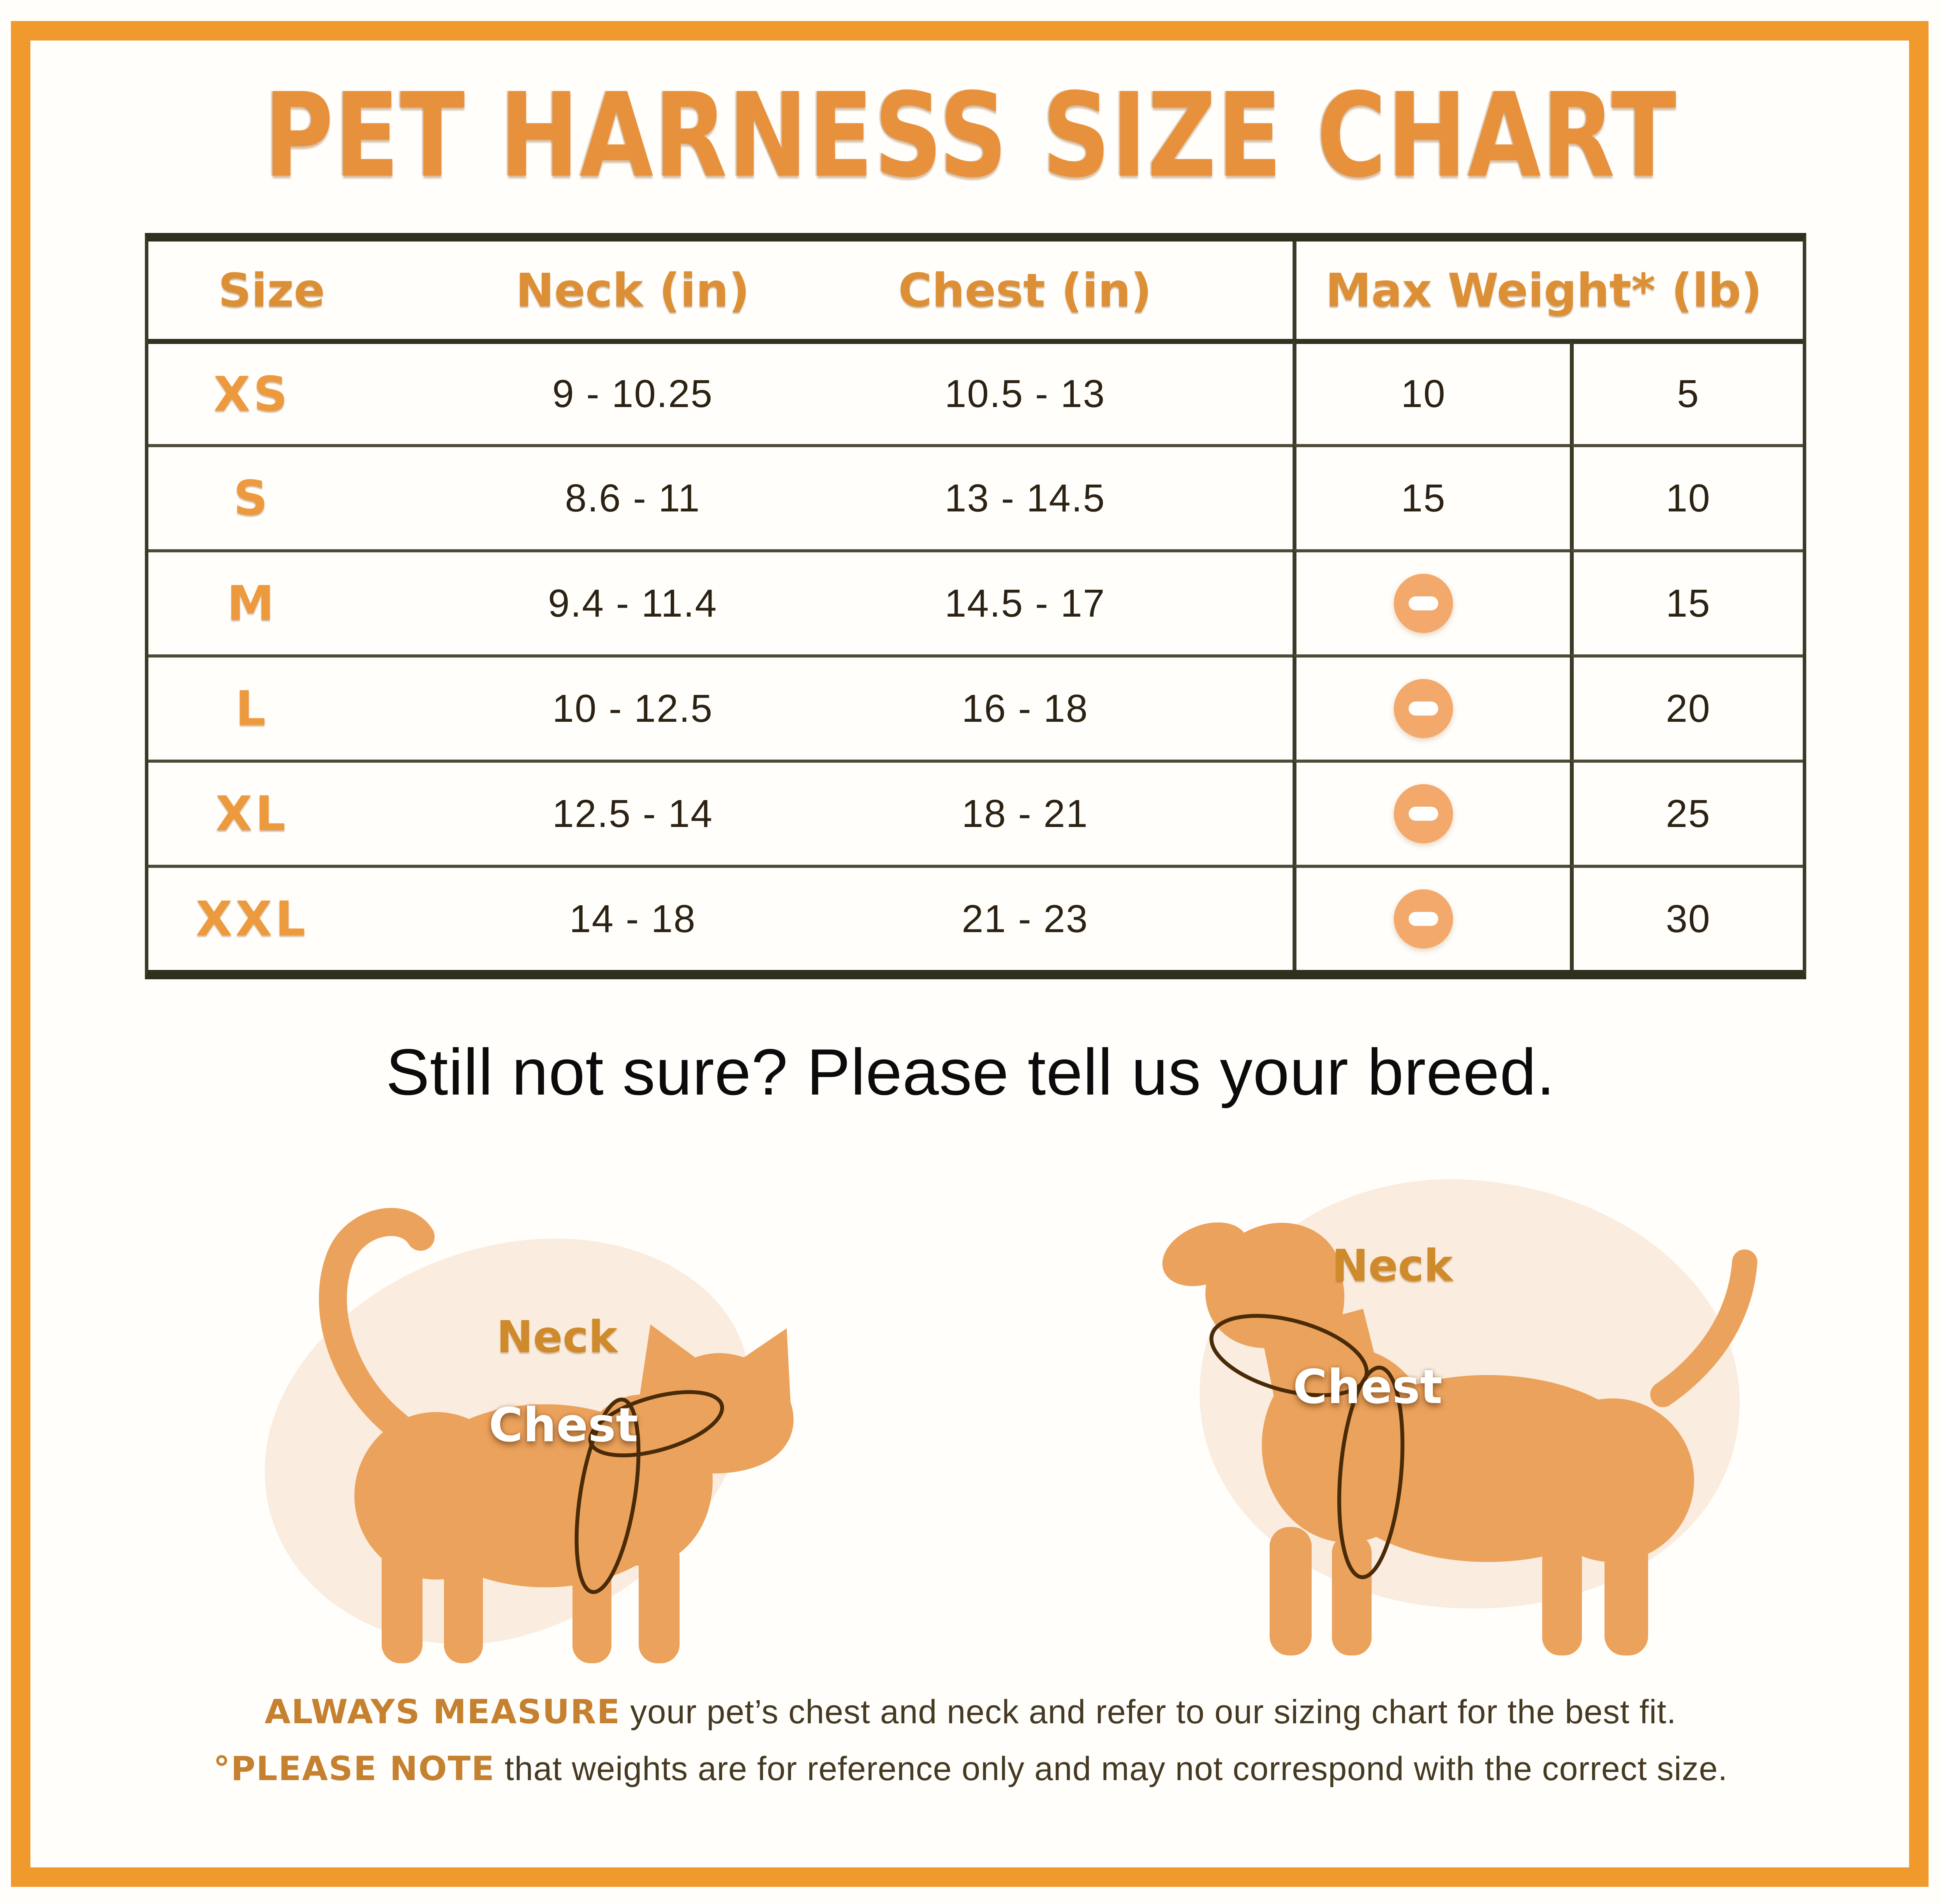 The width and height of the screenshot is (1941, 1904). I want to click on page-title: PET HARNESS SIZE CHART, so click(970, 135).